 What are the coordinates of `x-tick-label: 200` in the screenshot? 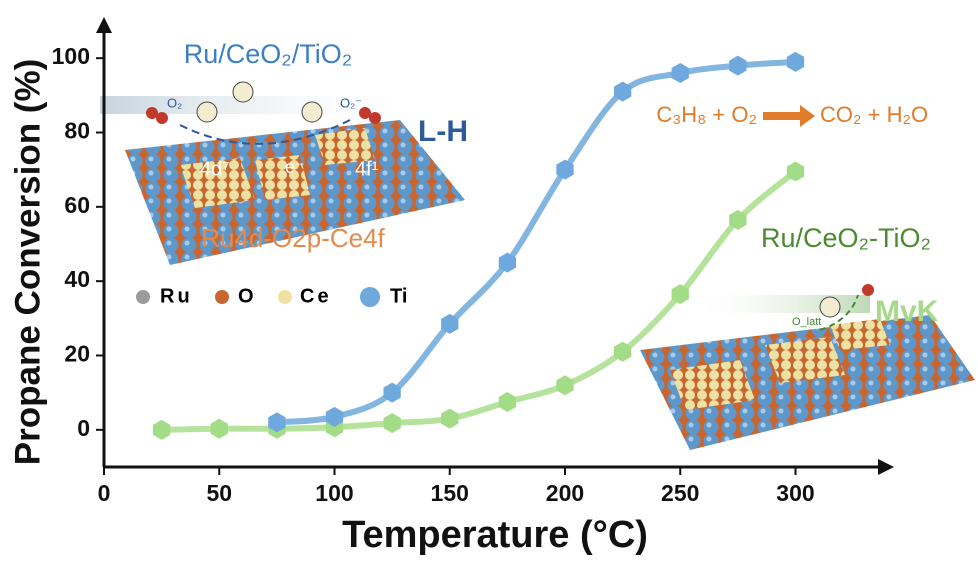 It's located at (565, 493).